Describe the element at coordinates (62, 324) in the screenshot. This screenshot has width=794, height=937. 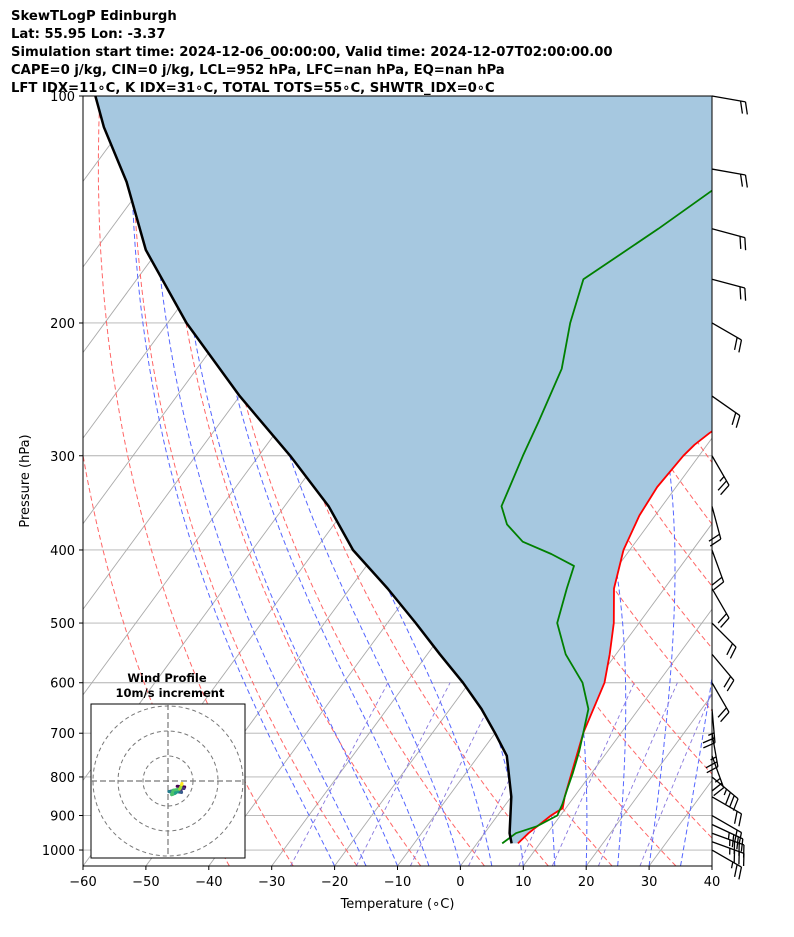
I see `y-tick-label: 200` at that location.